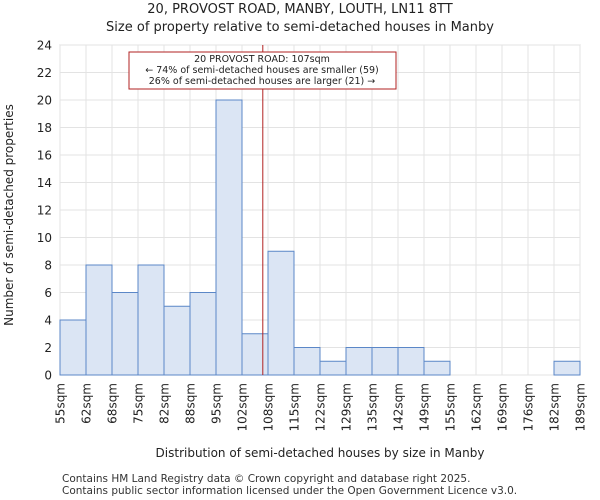  I want to click on y-tick-label: 20, so click(44, 101).